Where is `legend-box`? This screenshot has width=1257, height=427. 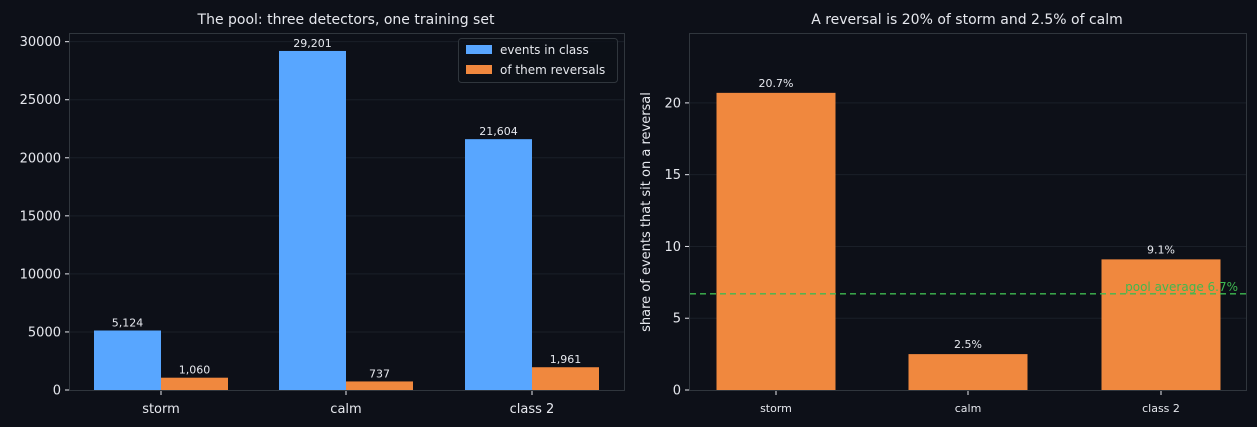
legend-box is located at coordinates (538, 60).